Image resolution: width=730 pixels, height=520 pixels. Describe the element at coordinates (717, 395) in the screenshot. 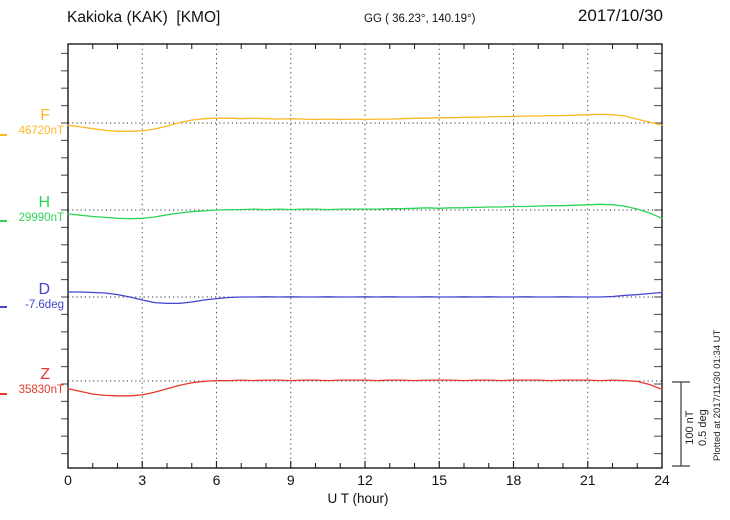

I see `plotted-at-note: Plotted at 2017/11/30 01:34 UT` at that location.